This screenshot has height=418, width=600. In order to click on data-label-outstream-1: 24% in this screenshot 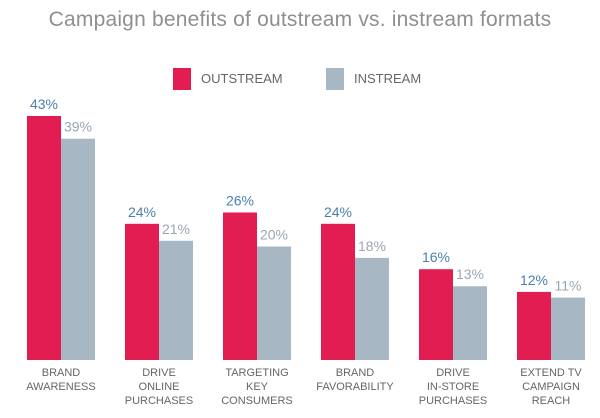, I will do `click(142, 212)`.